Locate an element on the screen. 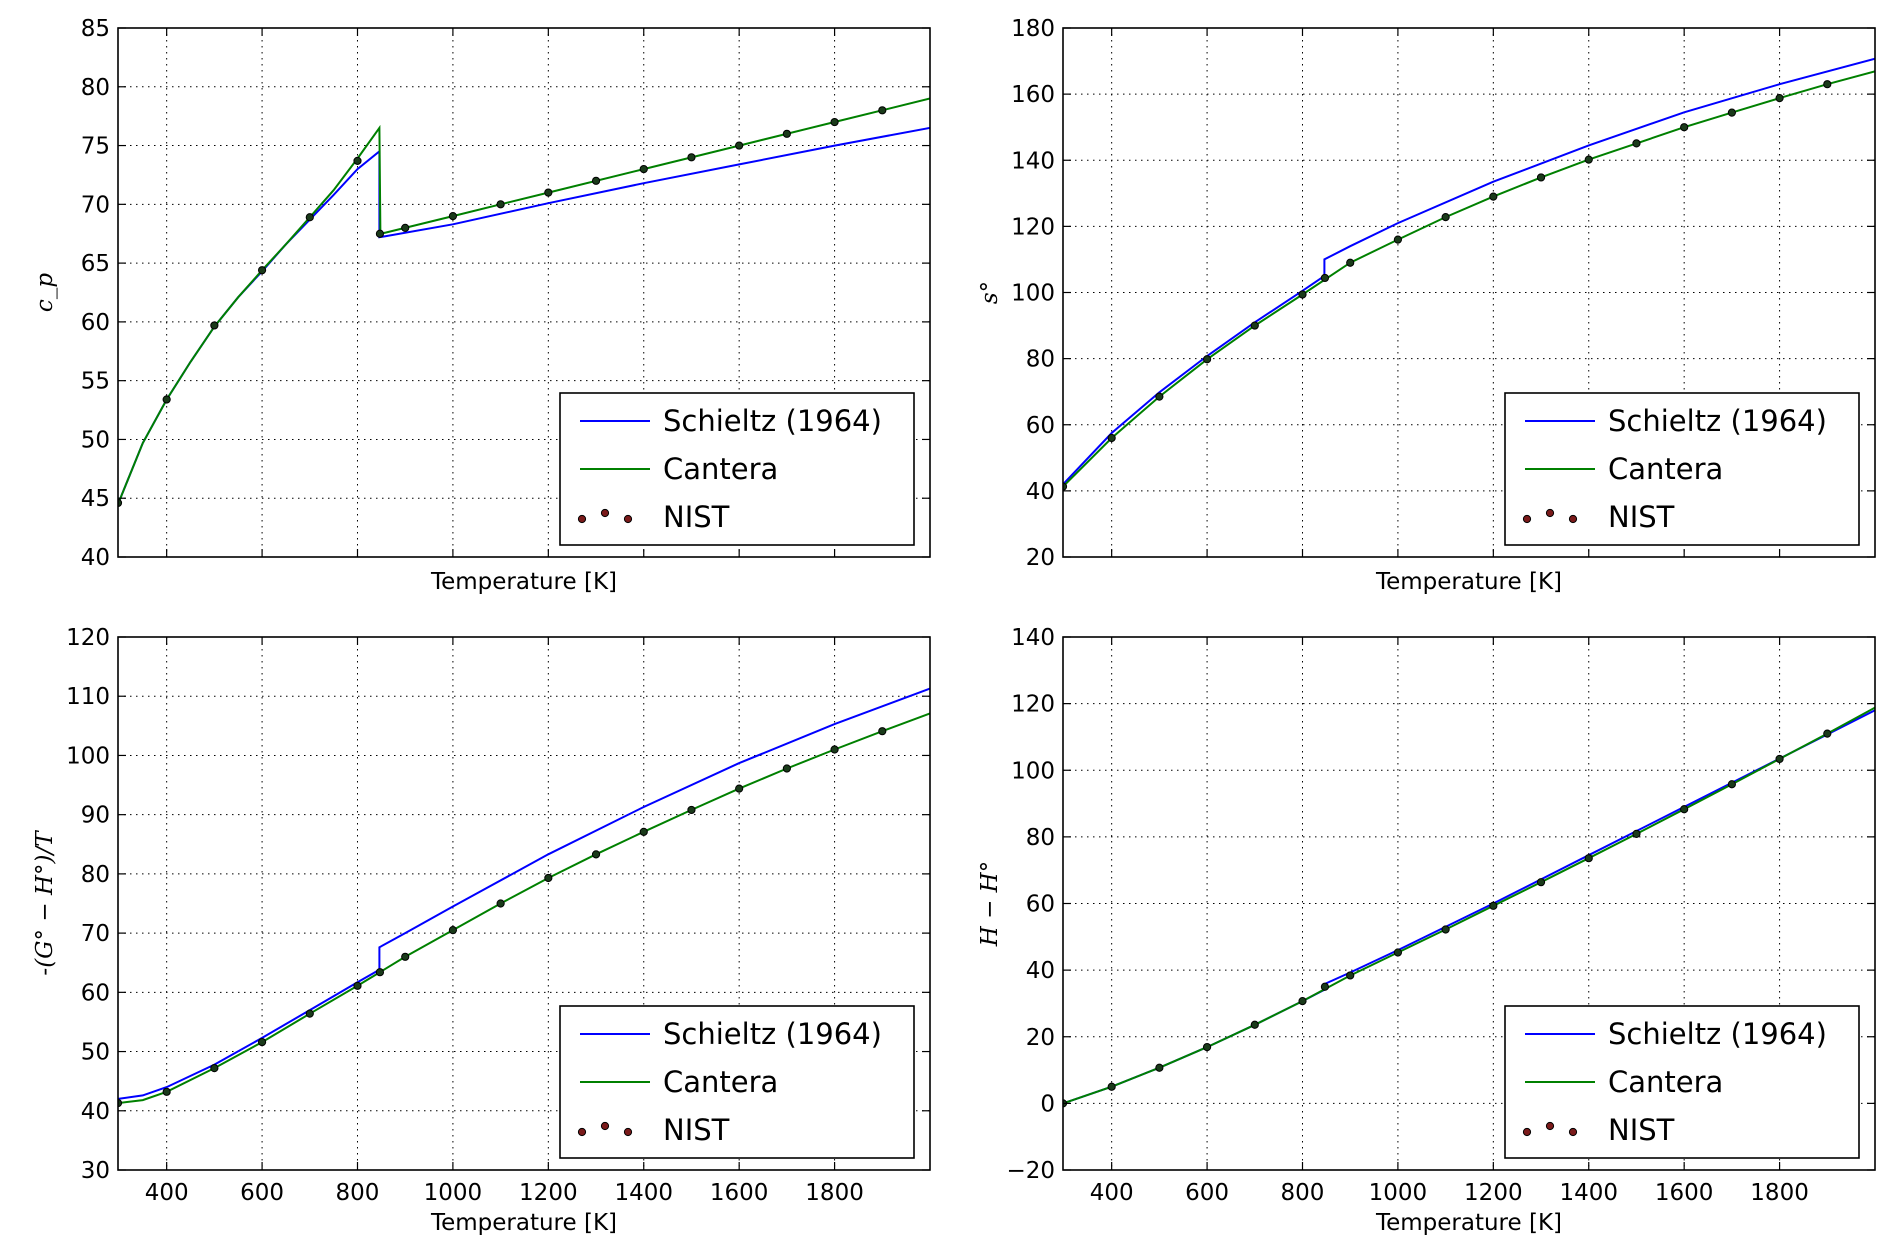 The width and height of the screenshot is (1889, 1254). legend: Schieltz (1964) Cantera NIST is located at coordinates (737, 469).